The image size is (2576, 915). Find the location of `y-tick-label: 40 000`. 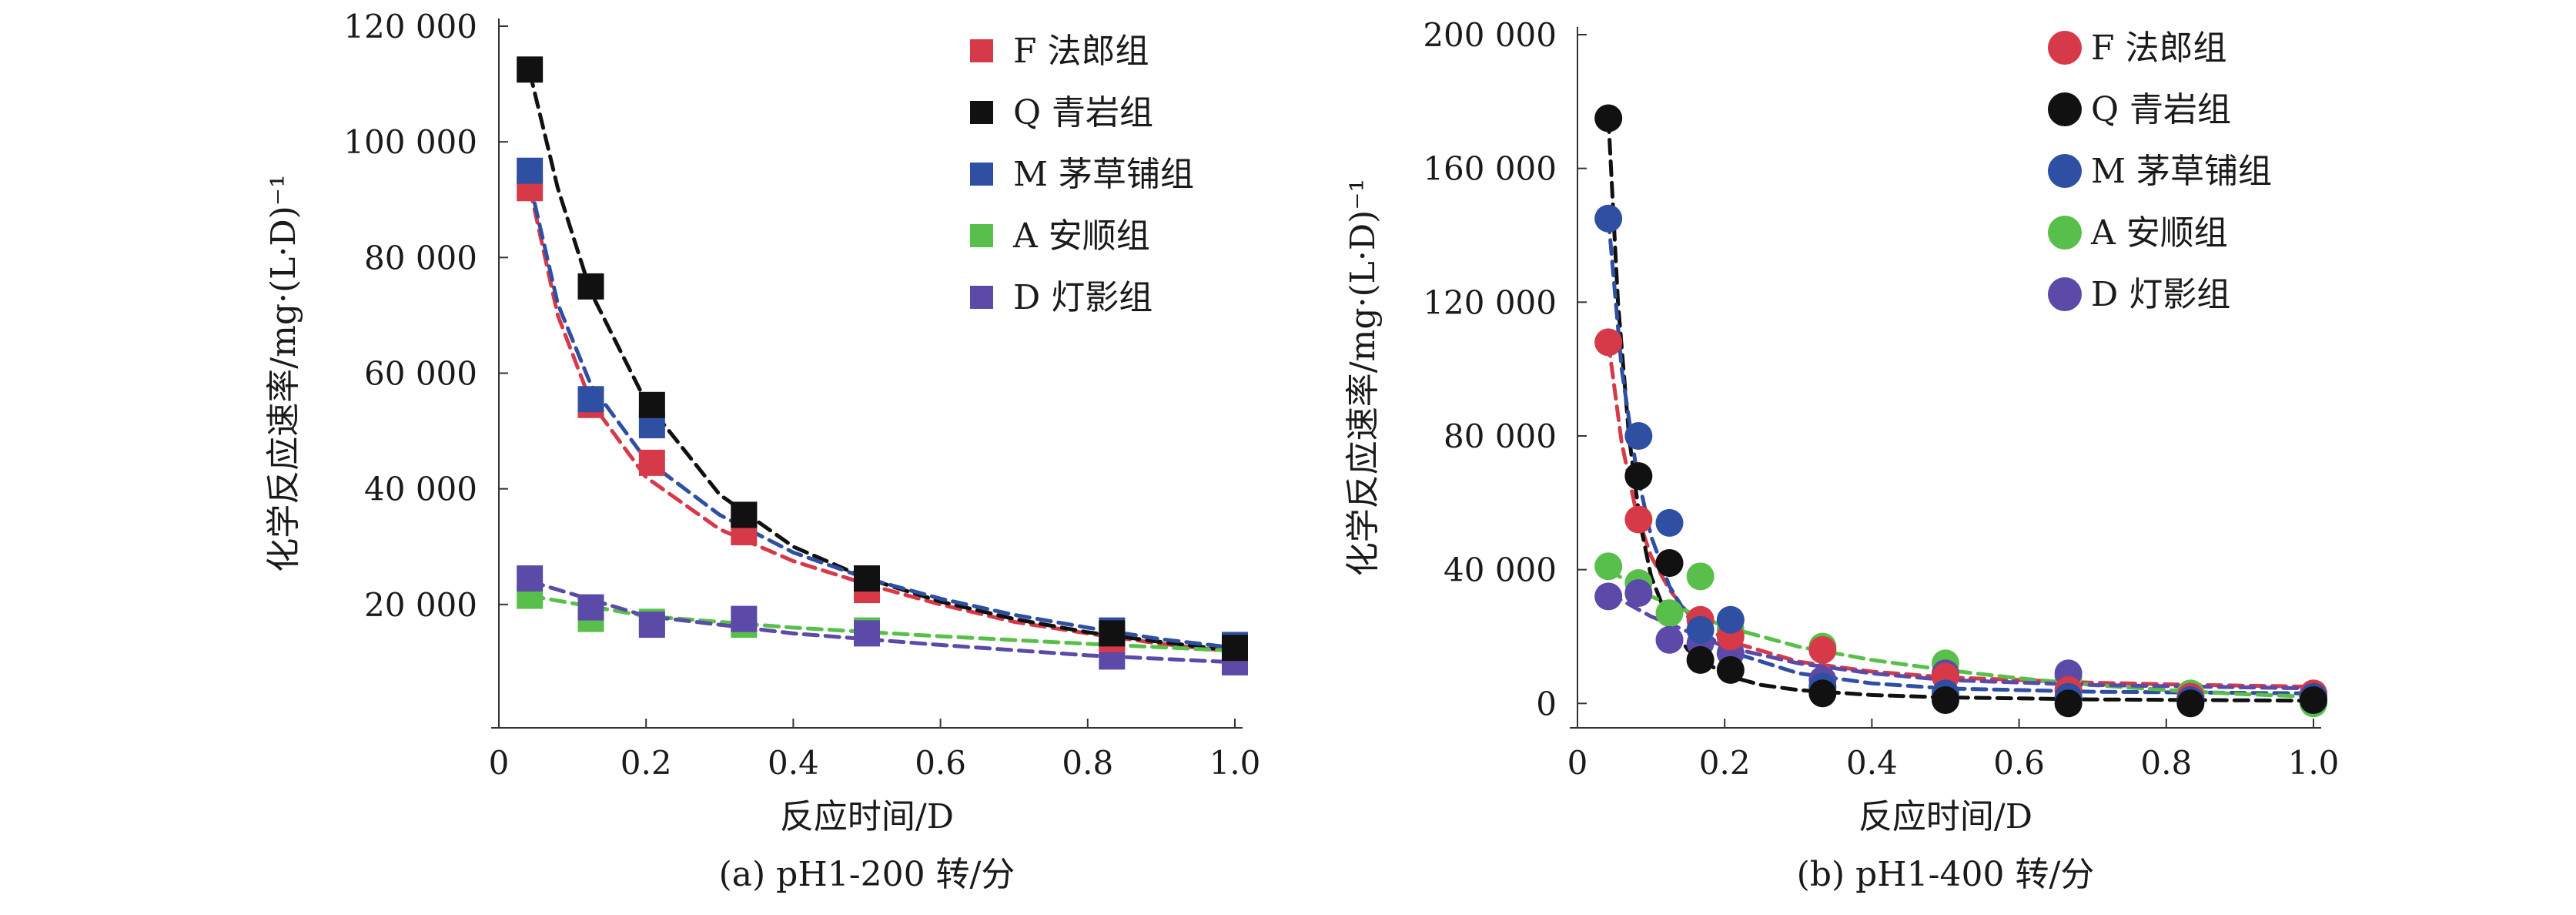

y-tick-label: 40 000 is located at coordinates (421, 490).